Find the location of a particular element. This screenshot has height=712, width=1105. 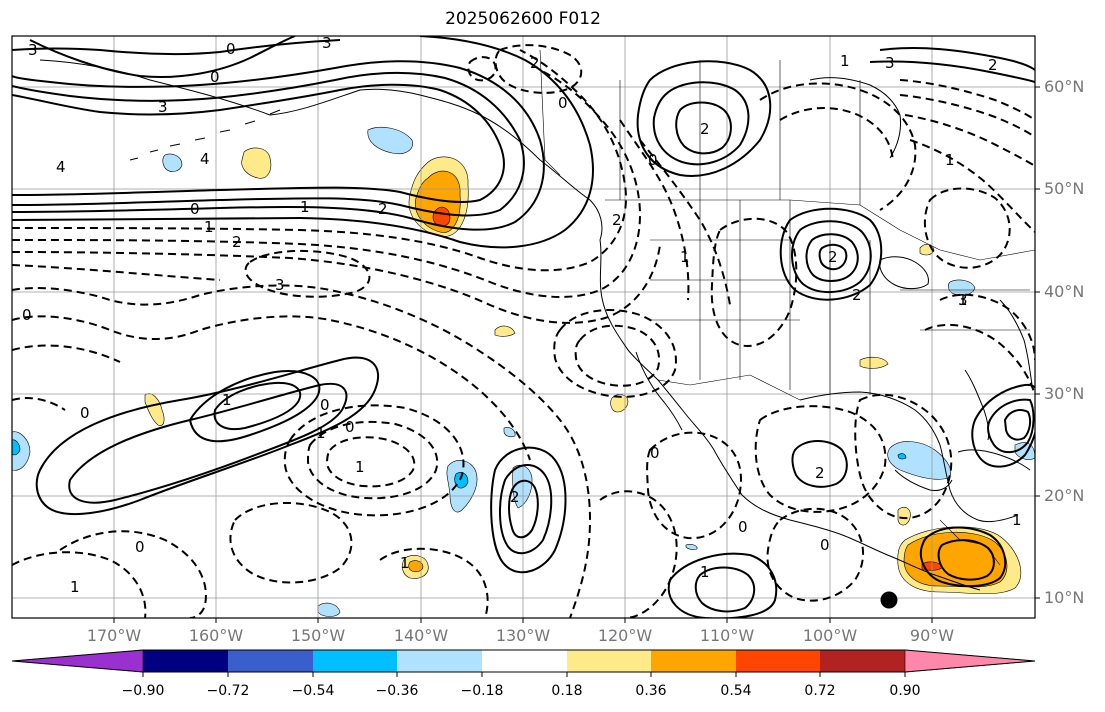

contour-label: 4 is located at coordinates (205, 159).